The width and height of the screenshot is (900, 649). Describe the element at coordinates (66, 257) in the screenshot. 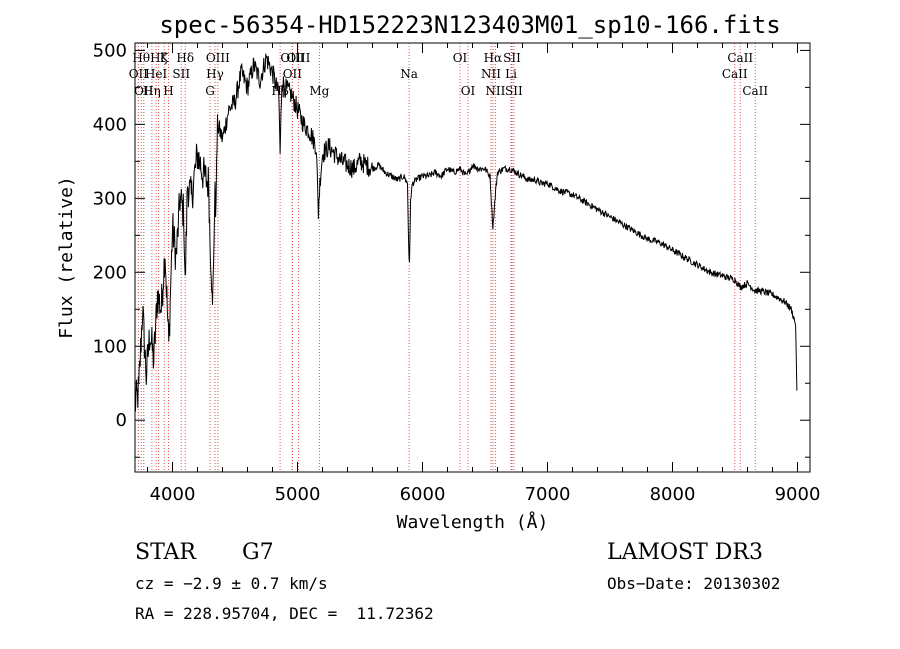

I see `y-axis-label: Flux (relative)` at that location.